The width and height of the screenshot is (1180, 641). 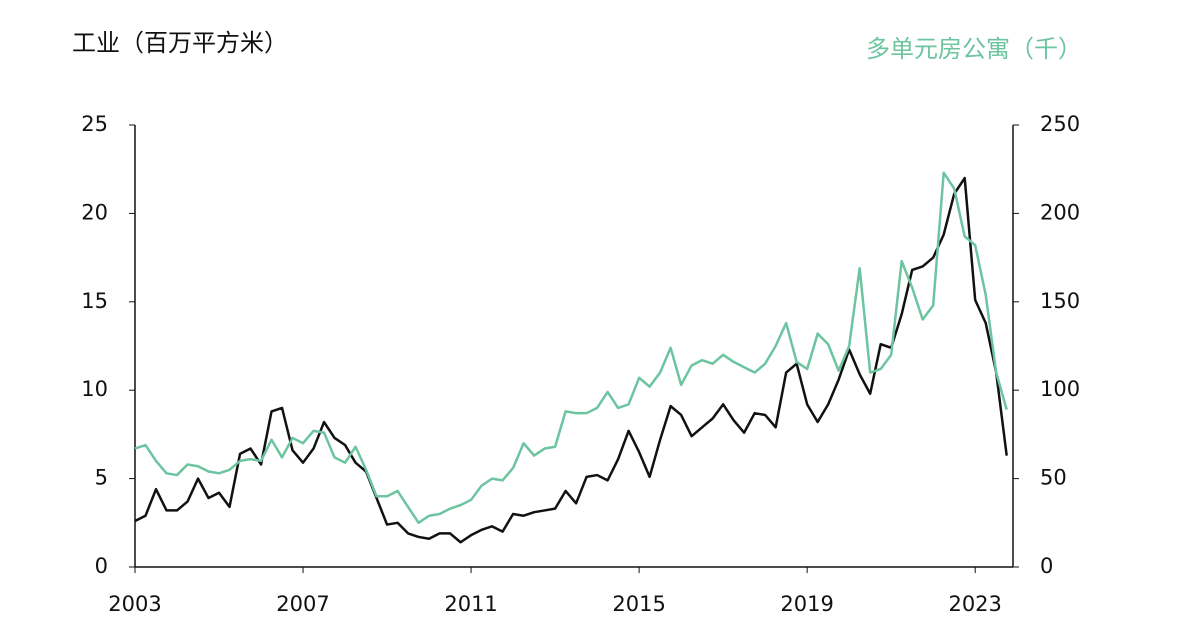 I want to click on x-tick-label: 2011, so click(x=470, y=604).